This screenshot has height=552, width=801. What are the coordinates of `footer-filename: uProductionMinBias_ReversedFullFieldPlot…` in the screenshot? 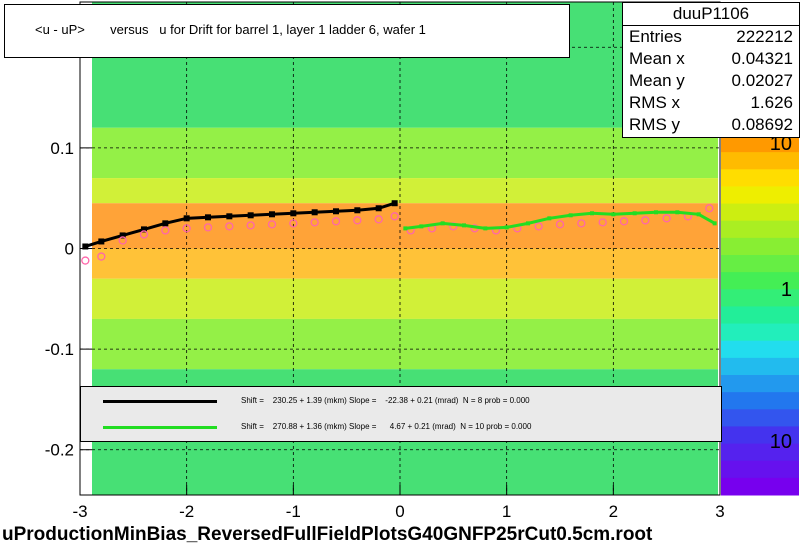 It's located at (327, 534).